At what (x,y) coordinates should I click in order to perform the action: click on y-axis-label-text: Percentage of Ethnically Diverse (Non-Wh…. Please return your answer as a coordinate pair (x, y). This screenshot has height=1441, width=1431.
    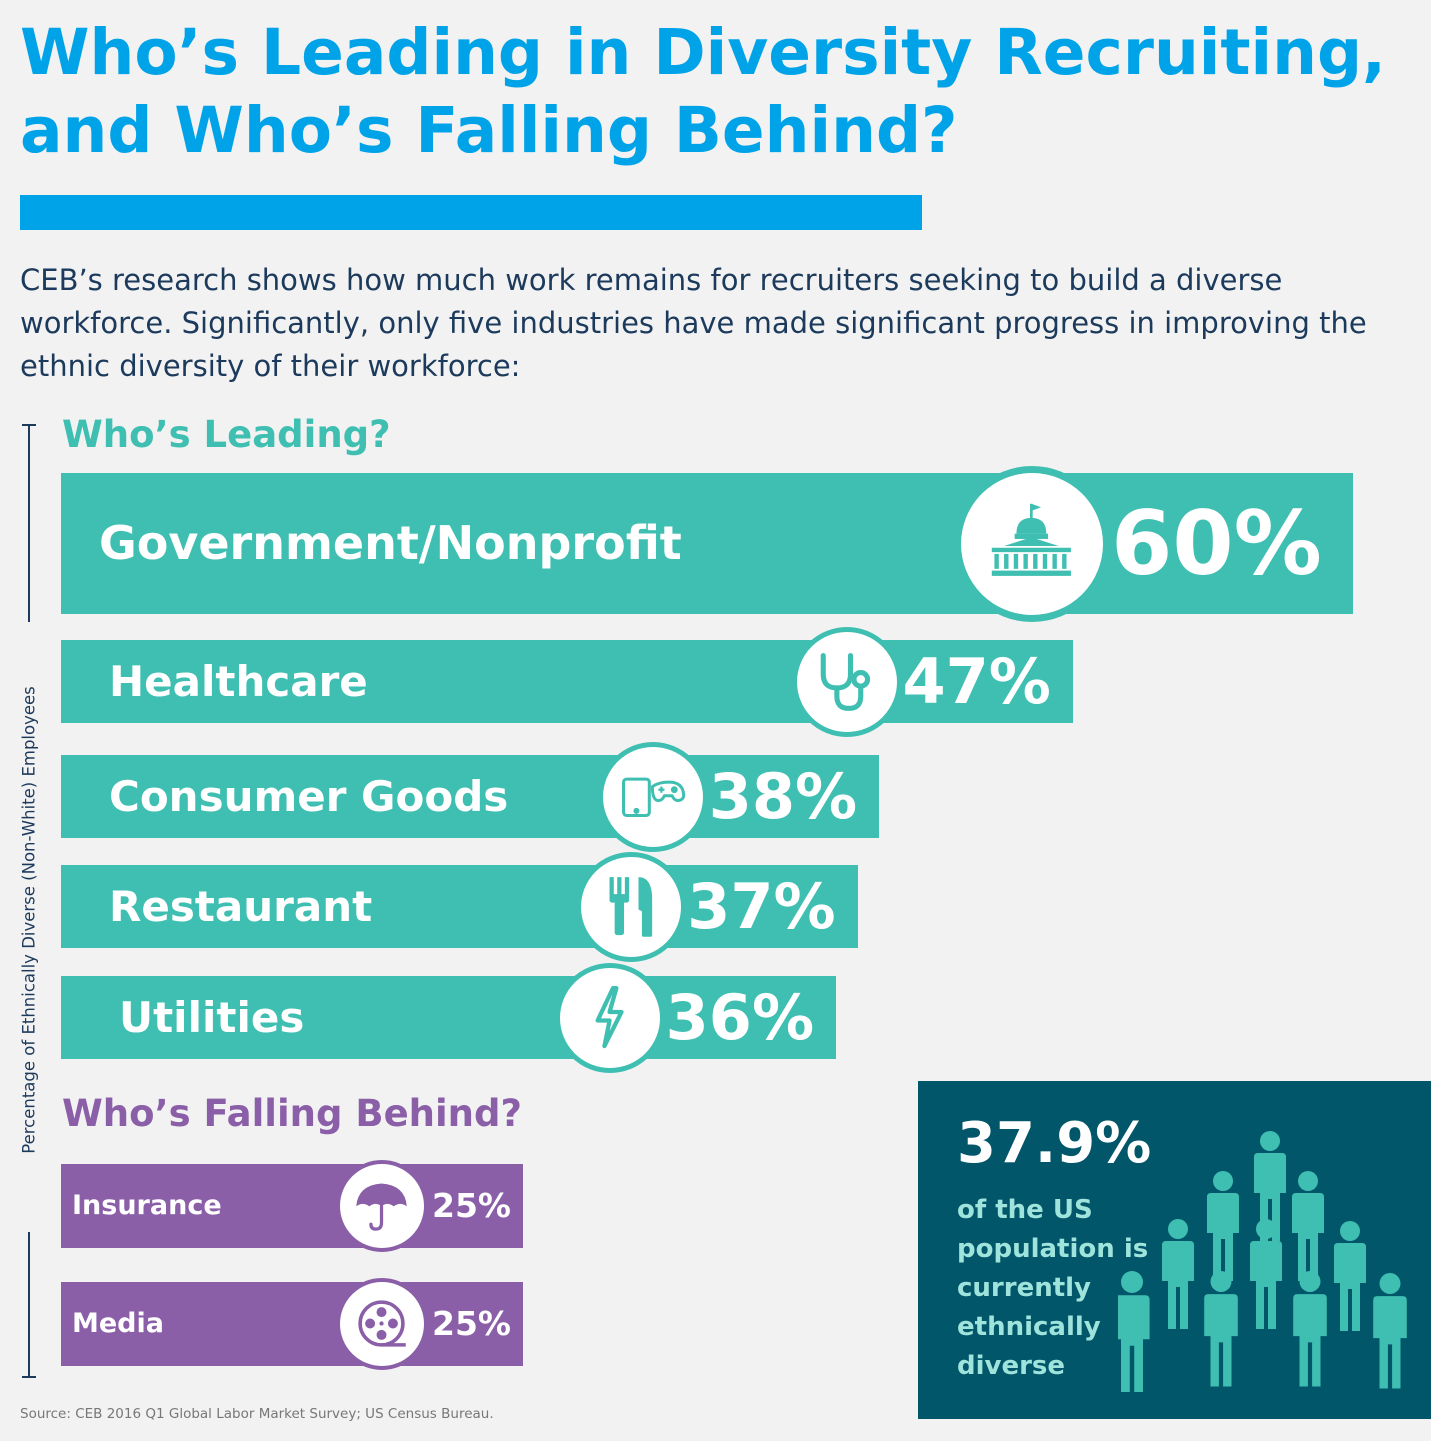
    Looking at the image, I should click on (29, 920).